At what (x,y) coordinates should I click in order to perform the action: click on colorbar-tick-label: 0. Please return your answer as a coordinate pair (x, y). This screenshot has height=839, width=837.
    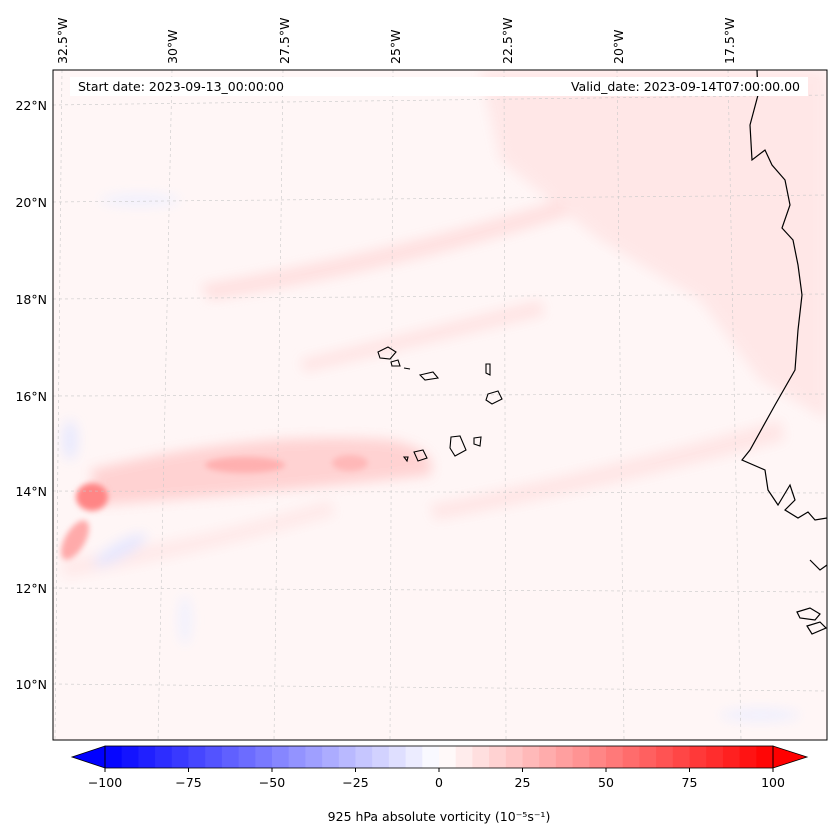
    Looking at the image, I should click on (439, 782).